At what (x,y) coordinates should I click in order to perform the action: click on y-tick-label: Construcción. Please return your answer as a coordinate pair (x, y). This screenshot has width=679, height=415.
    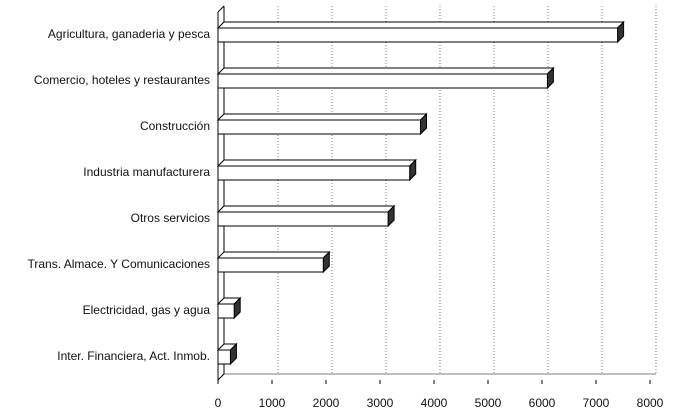
    Looking at the image, I should click on (175, 126).